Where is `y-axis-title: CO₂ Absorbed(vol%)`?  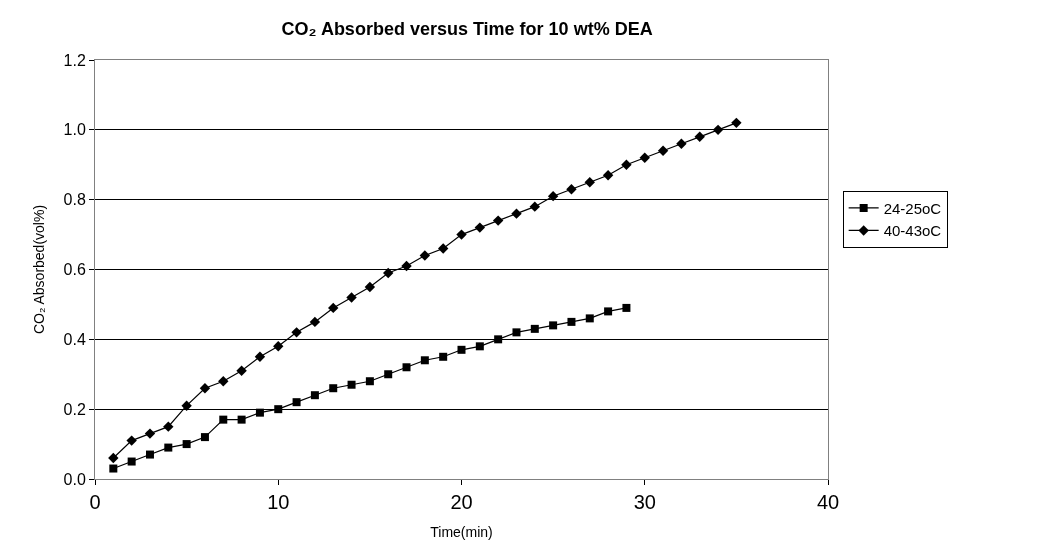 y-axis-title: CO₂ Absorbed(vol%) is located at coordinates (39, 269).